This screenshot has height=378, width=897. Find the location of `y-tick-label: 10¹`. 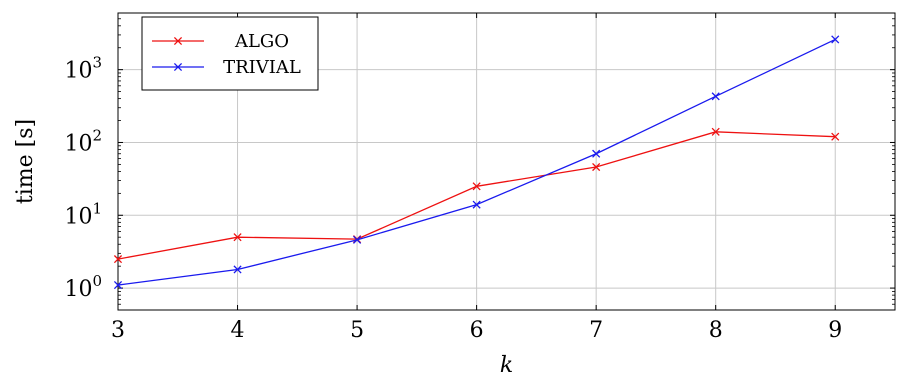

y-tick-label: 10¹ is located at coordinates (83, 214).